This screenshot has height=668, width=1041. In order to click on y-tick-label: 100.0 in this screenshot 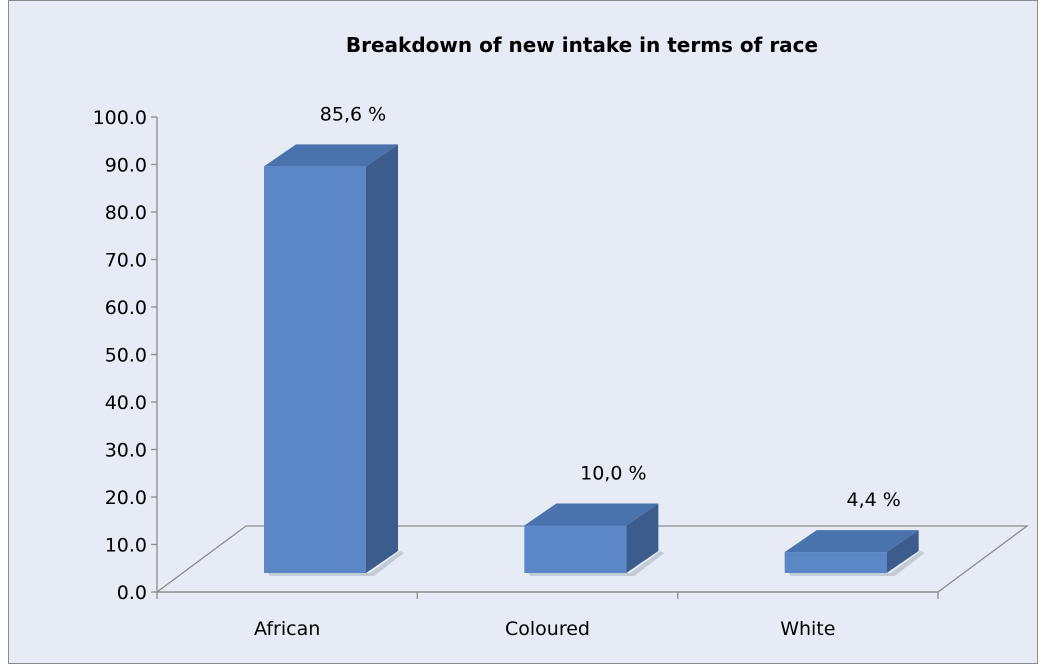, I will do `click(120, 118)`.